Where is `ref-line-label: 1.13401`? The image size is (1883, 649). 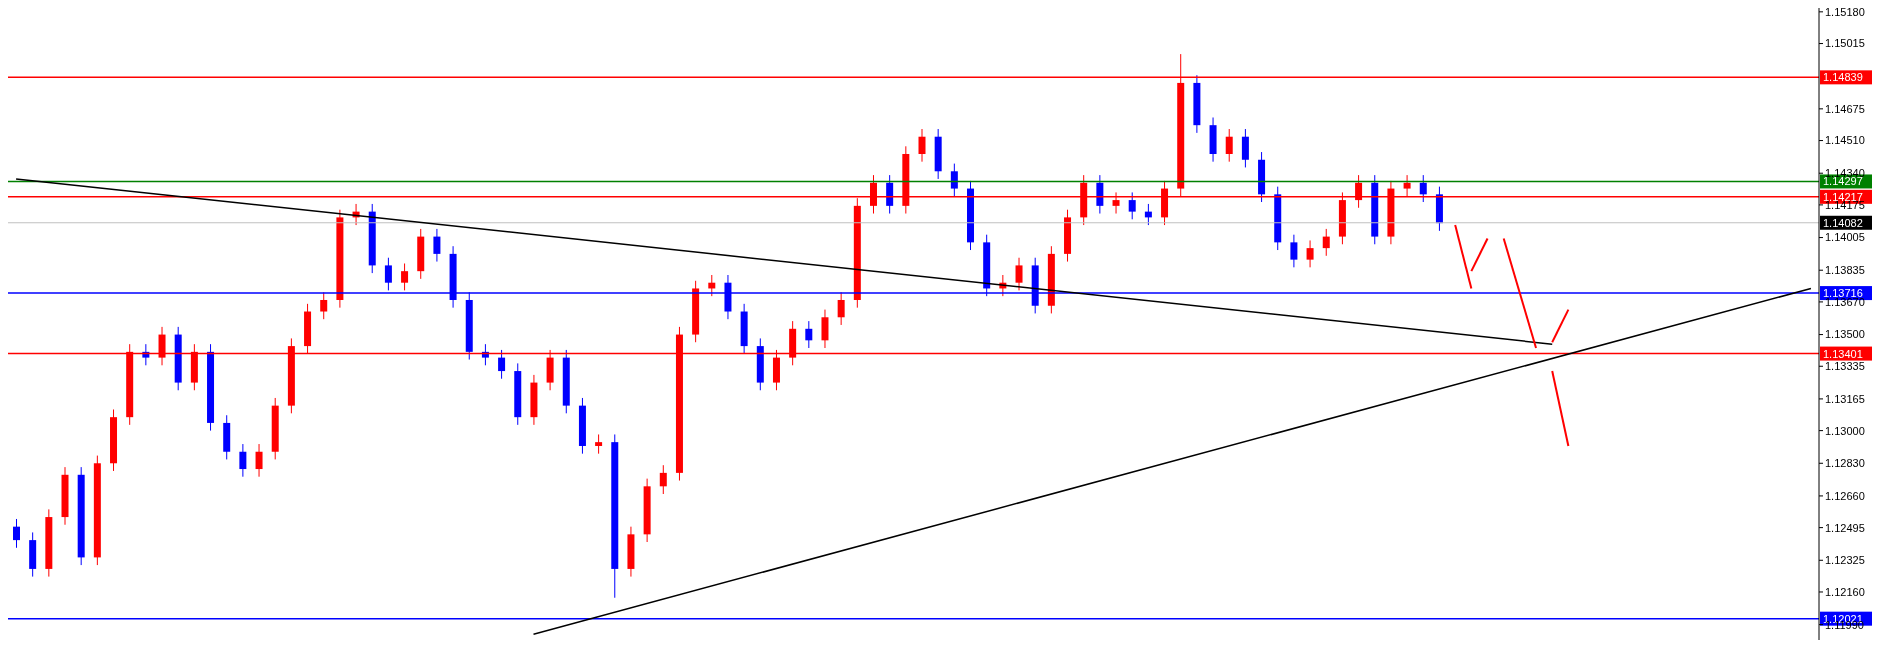 ref-line-label: 1.13401 is located at coordinates (1843, 353).